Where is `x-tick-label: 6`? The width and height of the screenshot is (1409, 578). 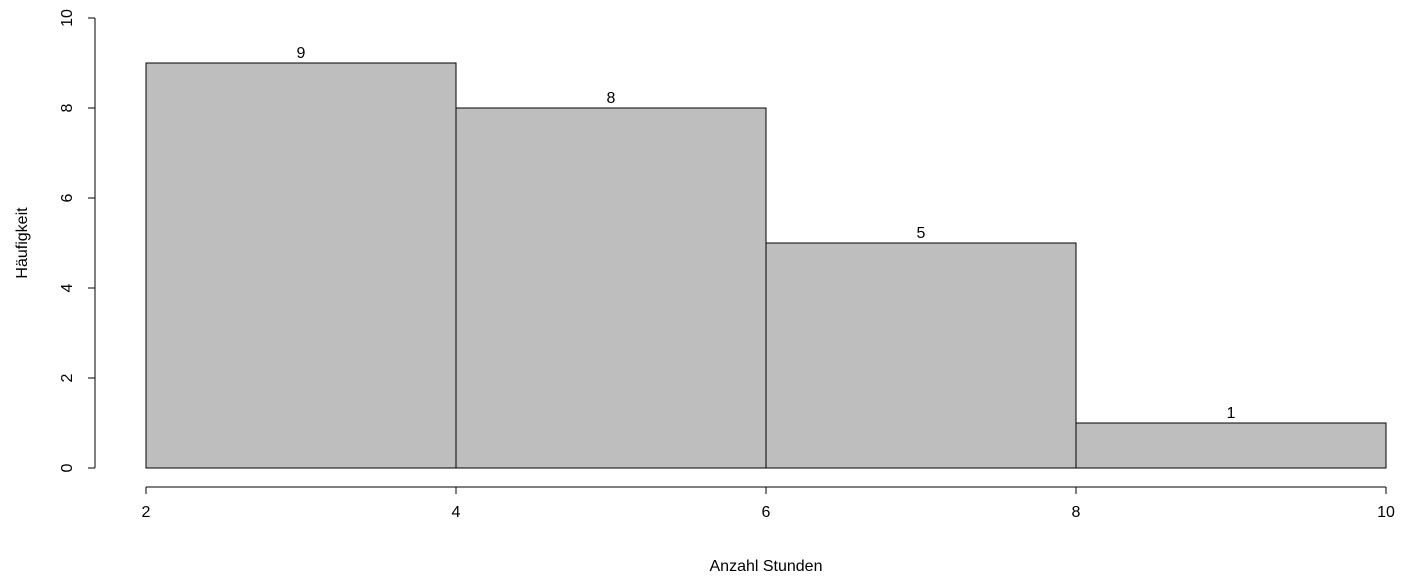 x-tick-label: 6 is located at coordinates (766, 512).